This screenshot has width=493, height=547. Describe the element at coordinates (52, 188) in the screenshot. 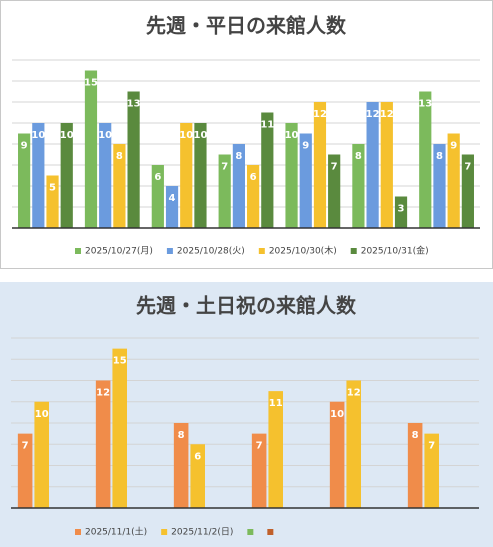

I see `bar-value-label: 5` at that location.